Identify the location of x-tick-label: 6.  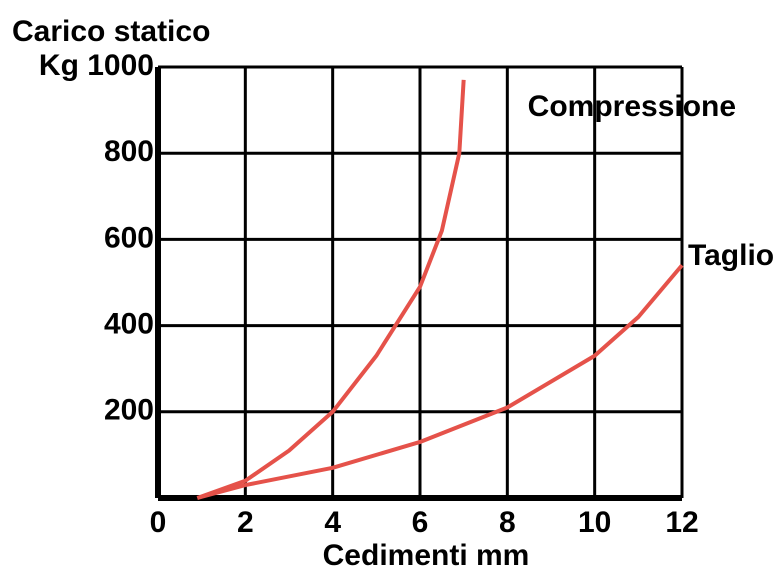
(420, 522).